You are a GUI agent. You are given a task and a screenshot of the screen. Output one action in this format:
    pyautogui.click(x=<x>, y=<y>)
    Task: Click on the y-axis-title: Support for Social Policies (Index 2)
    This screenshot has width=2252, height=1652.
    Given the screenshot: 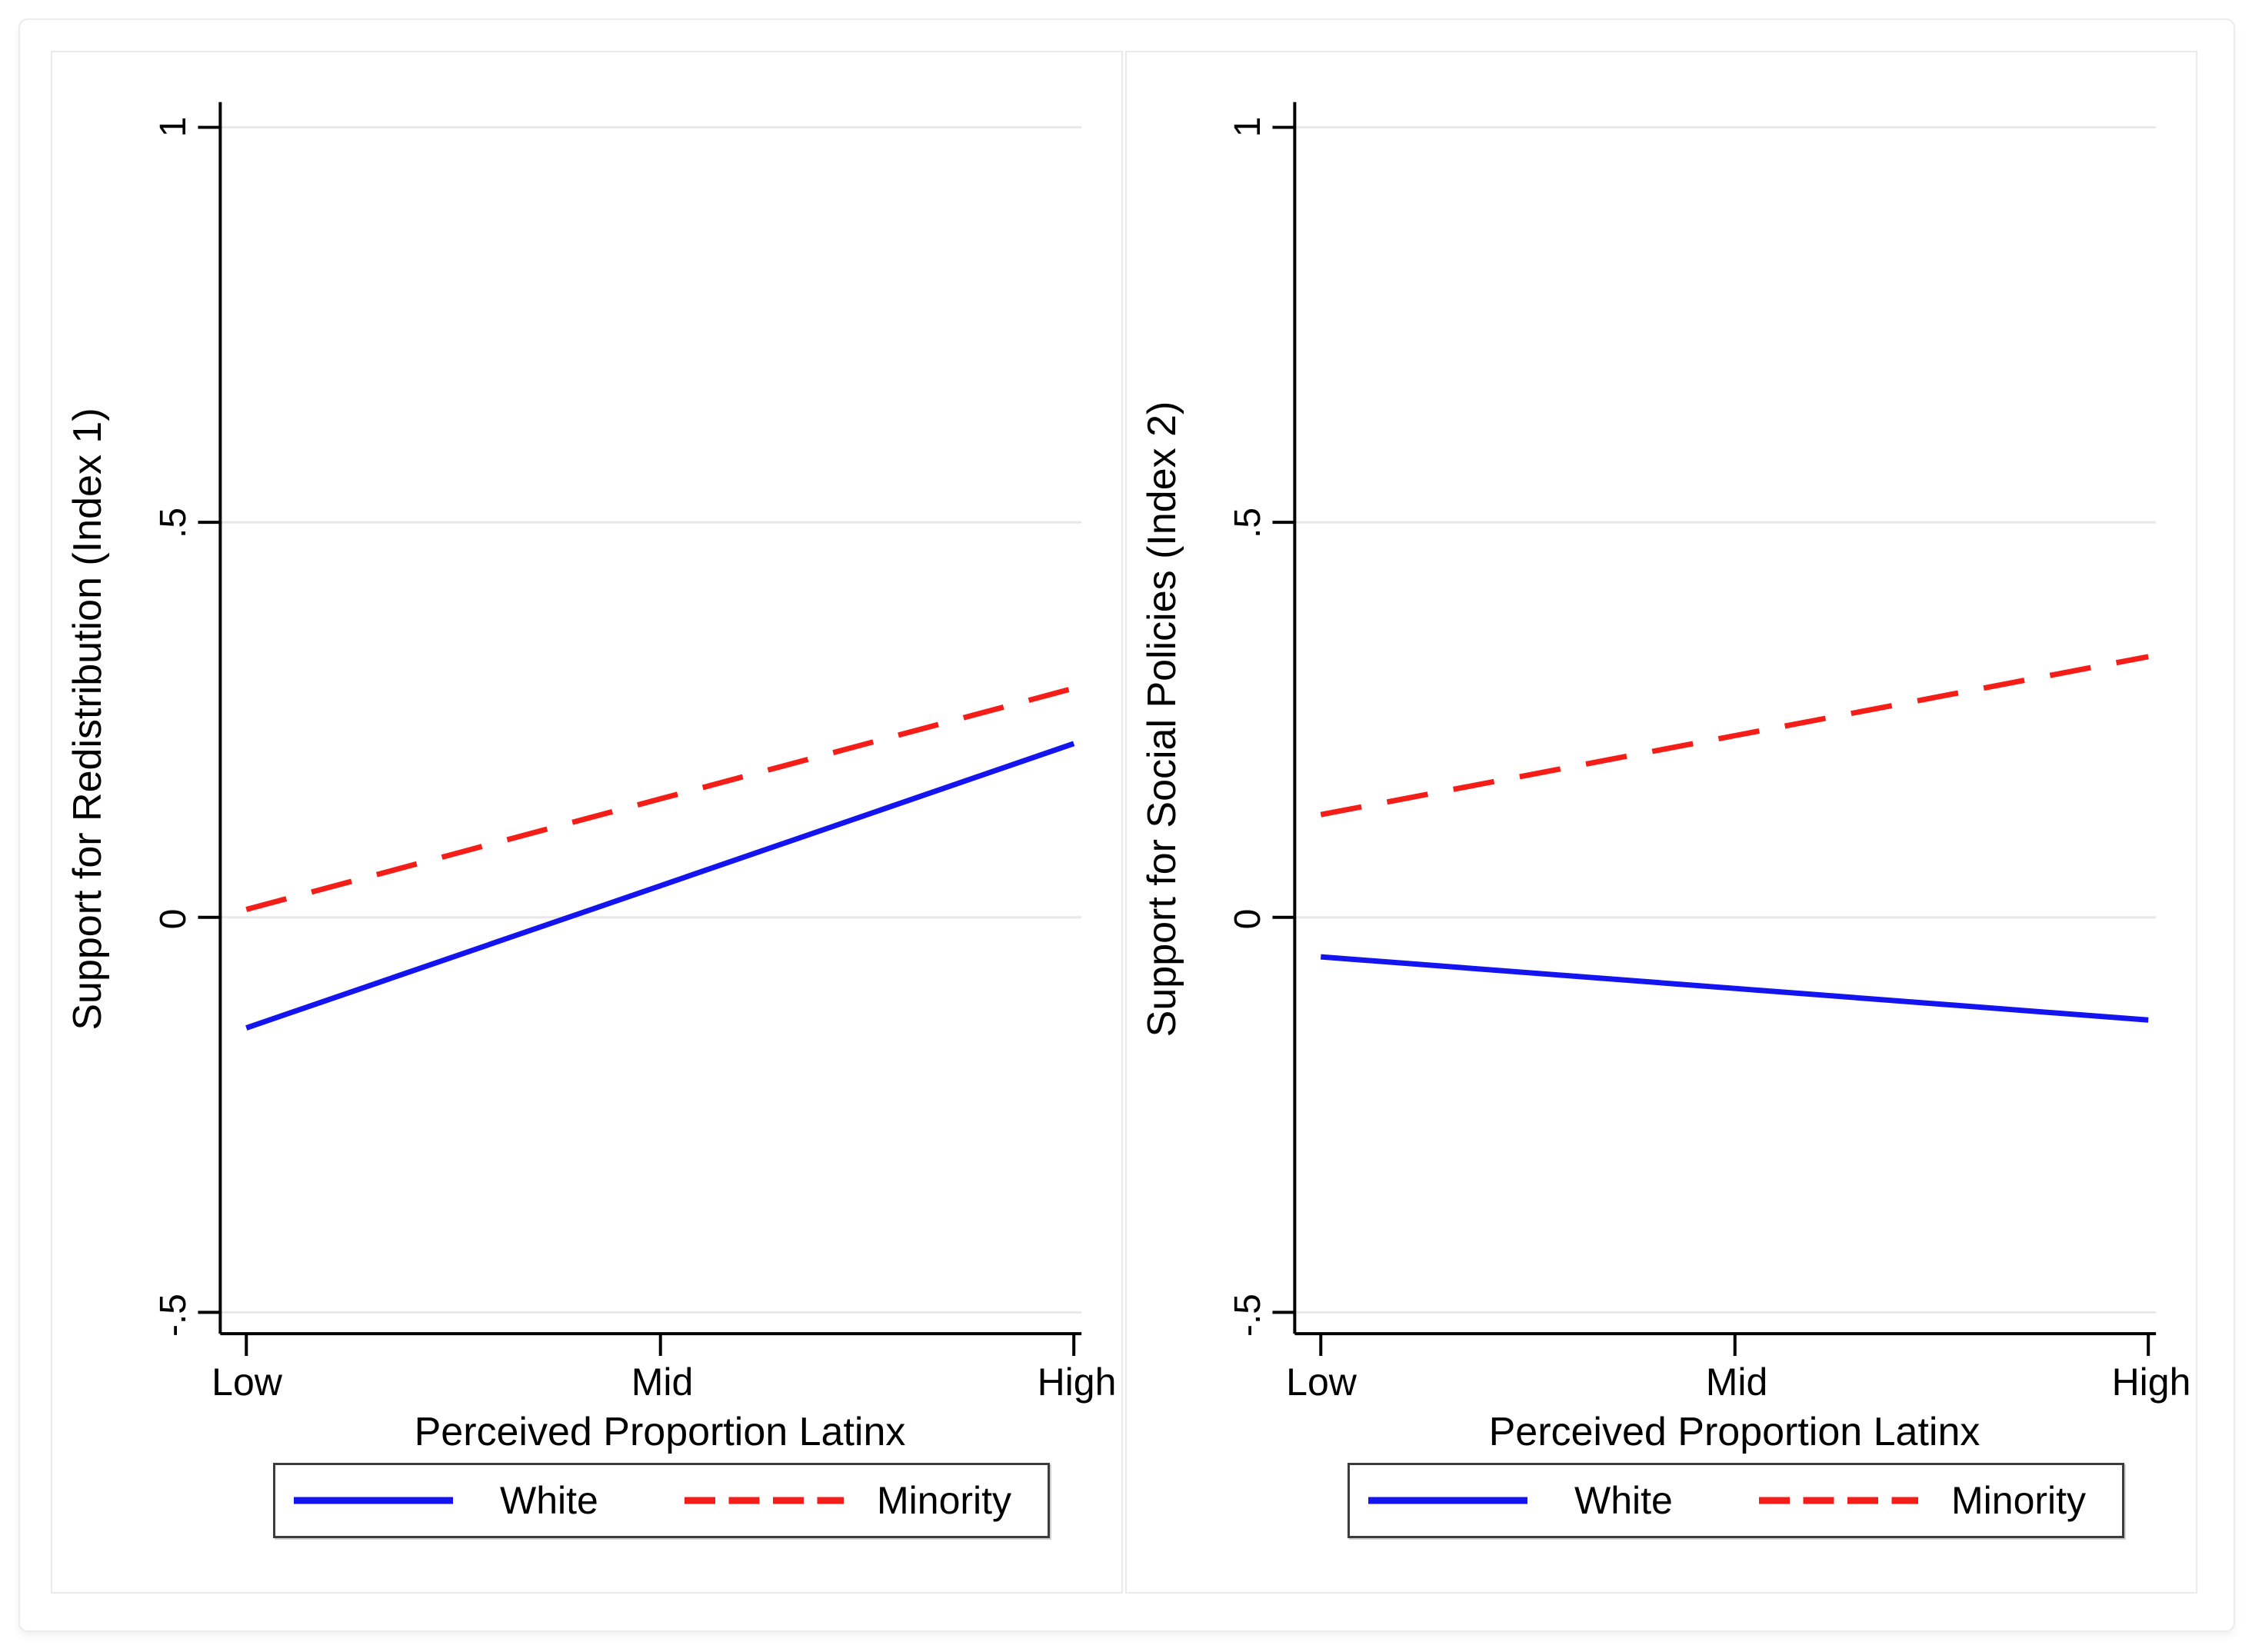 What is the action you would take?
    pyautogui.click(x=1162, y=719)
    